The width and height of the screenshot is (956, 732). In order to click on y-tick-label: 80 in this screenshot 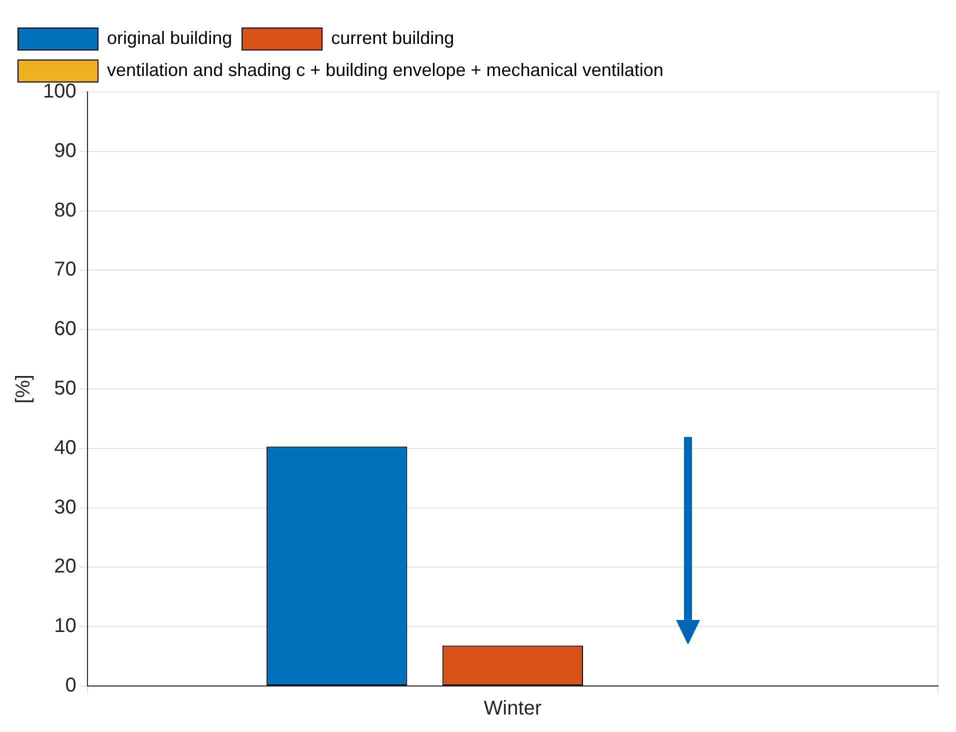, I will do `click(65, 210)`.